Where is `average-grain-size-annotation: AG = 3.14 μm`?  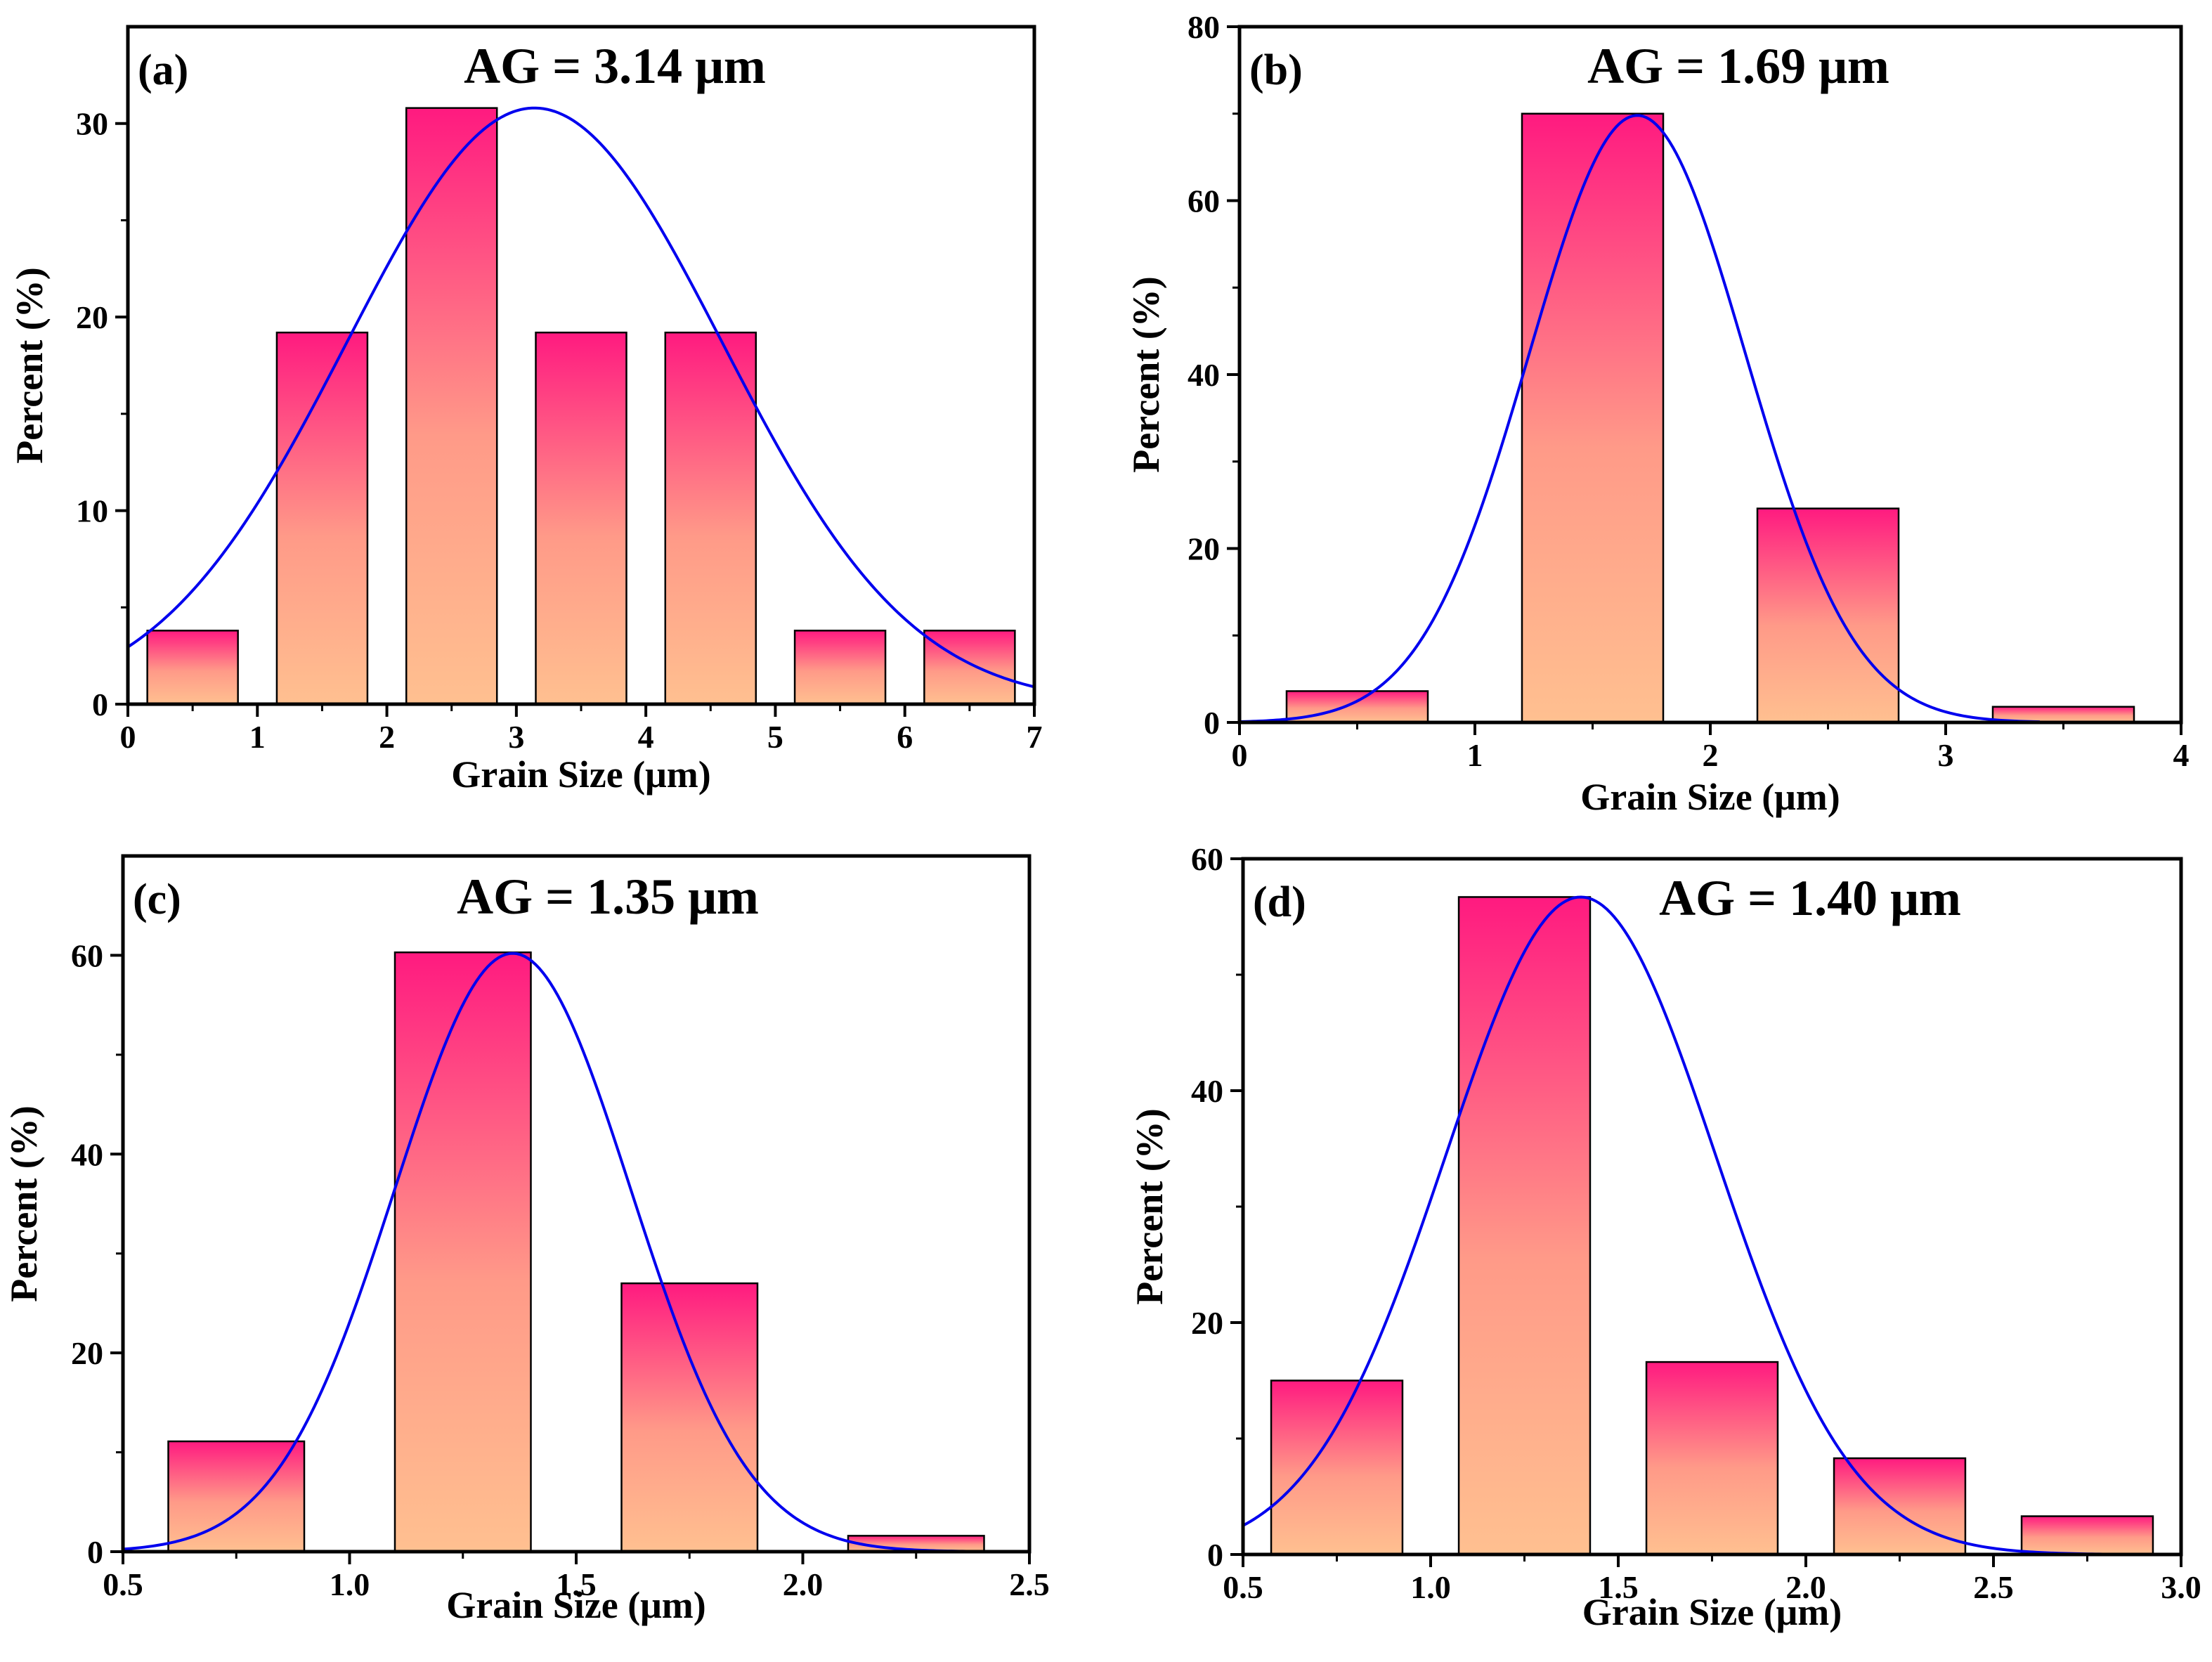 average-grain-size-annotation: AG = 3.14 μm is located at coordinates (615, 66).